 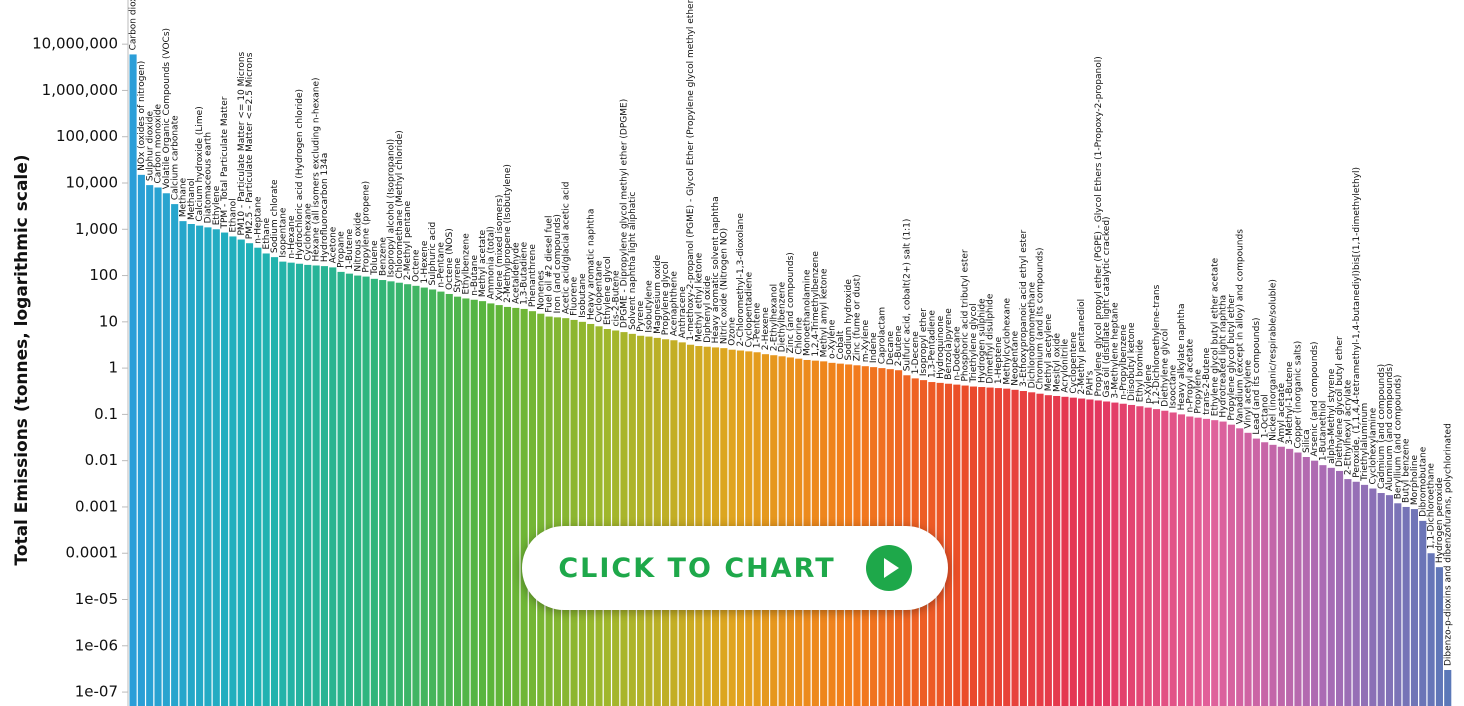 What do you see at coordinates (75, 44) in the screenshot?
I see `y-tick-label: 10,000,000` at bounding box center [75, 44].